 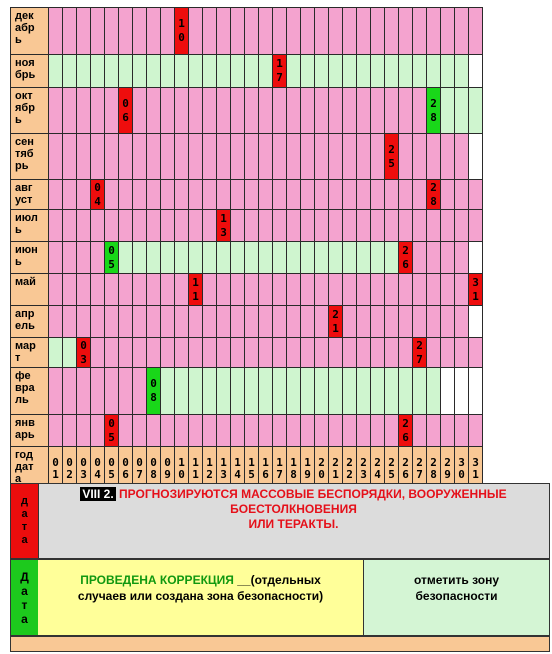 What do you see at coordinates (475, 289) in the screenshot?
I see `event-mark: 3 1` at bounding box center [475, 289].